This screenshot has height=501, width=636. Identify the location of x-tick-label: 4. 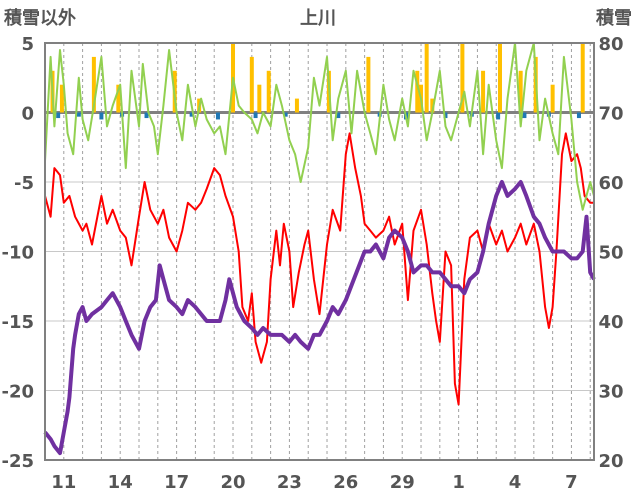
(515, 482).